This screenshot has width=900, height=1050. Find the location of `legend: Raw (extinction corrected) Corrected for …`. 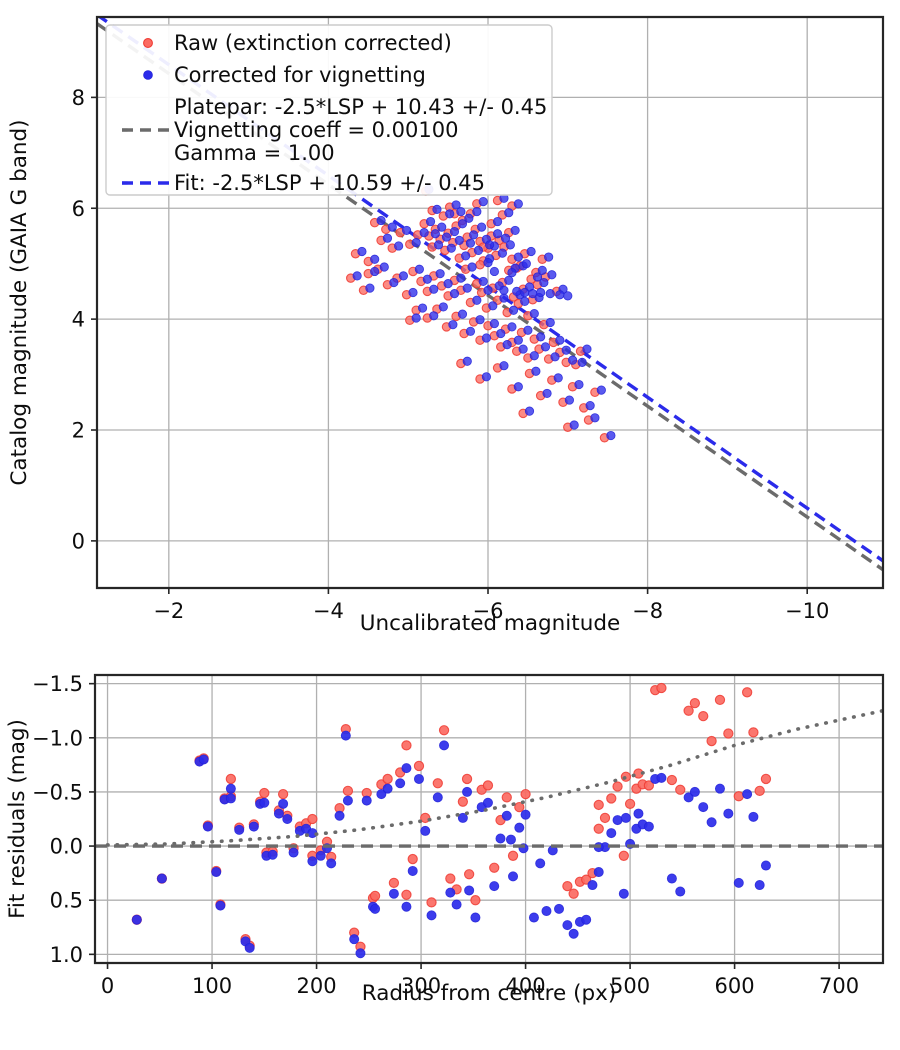

legend: Raw (extinction corrected) Corrected for … is located at coordinates (329, 110).